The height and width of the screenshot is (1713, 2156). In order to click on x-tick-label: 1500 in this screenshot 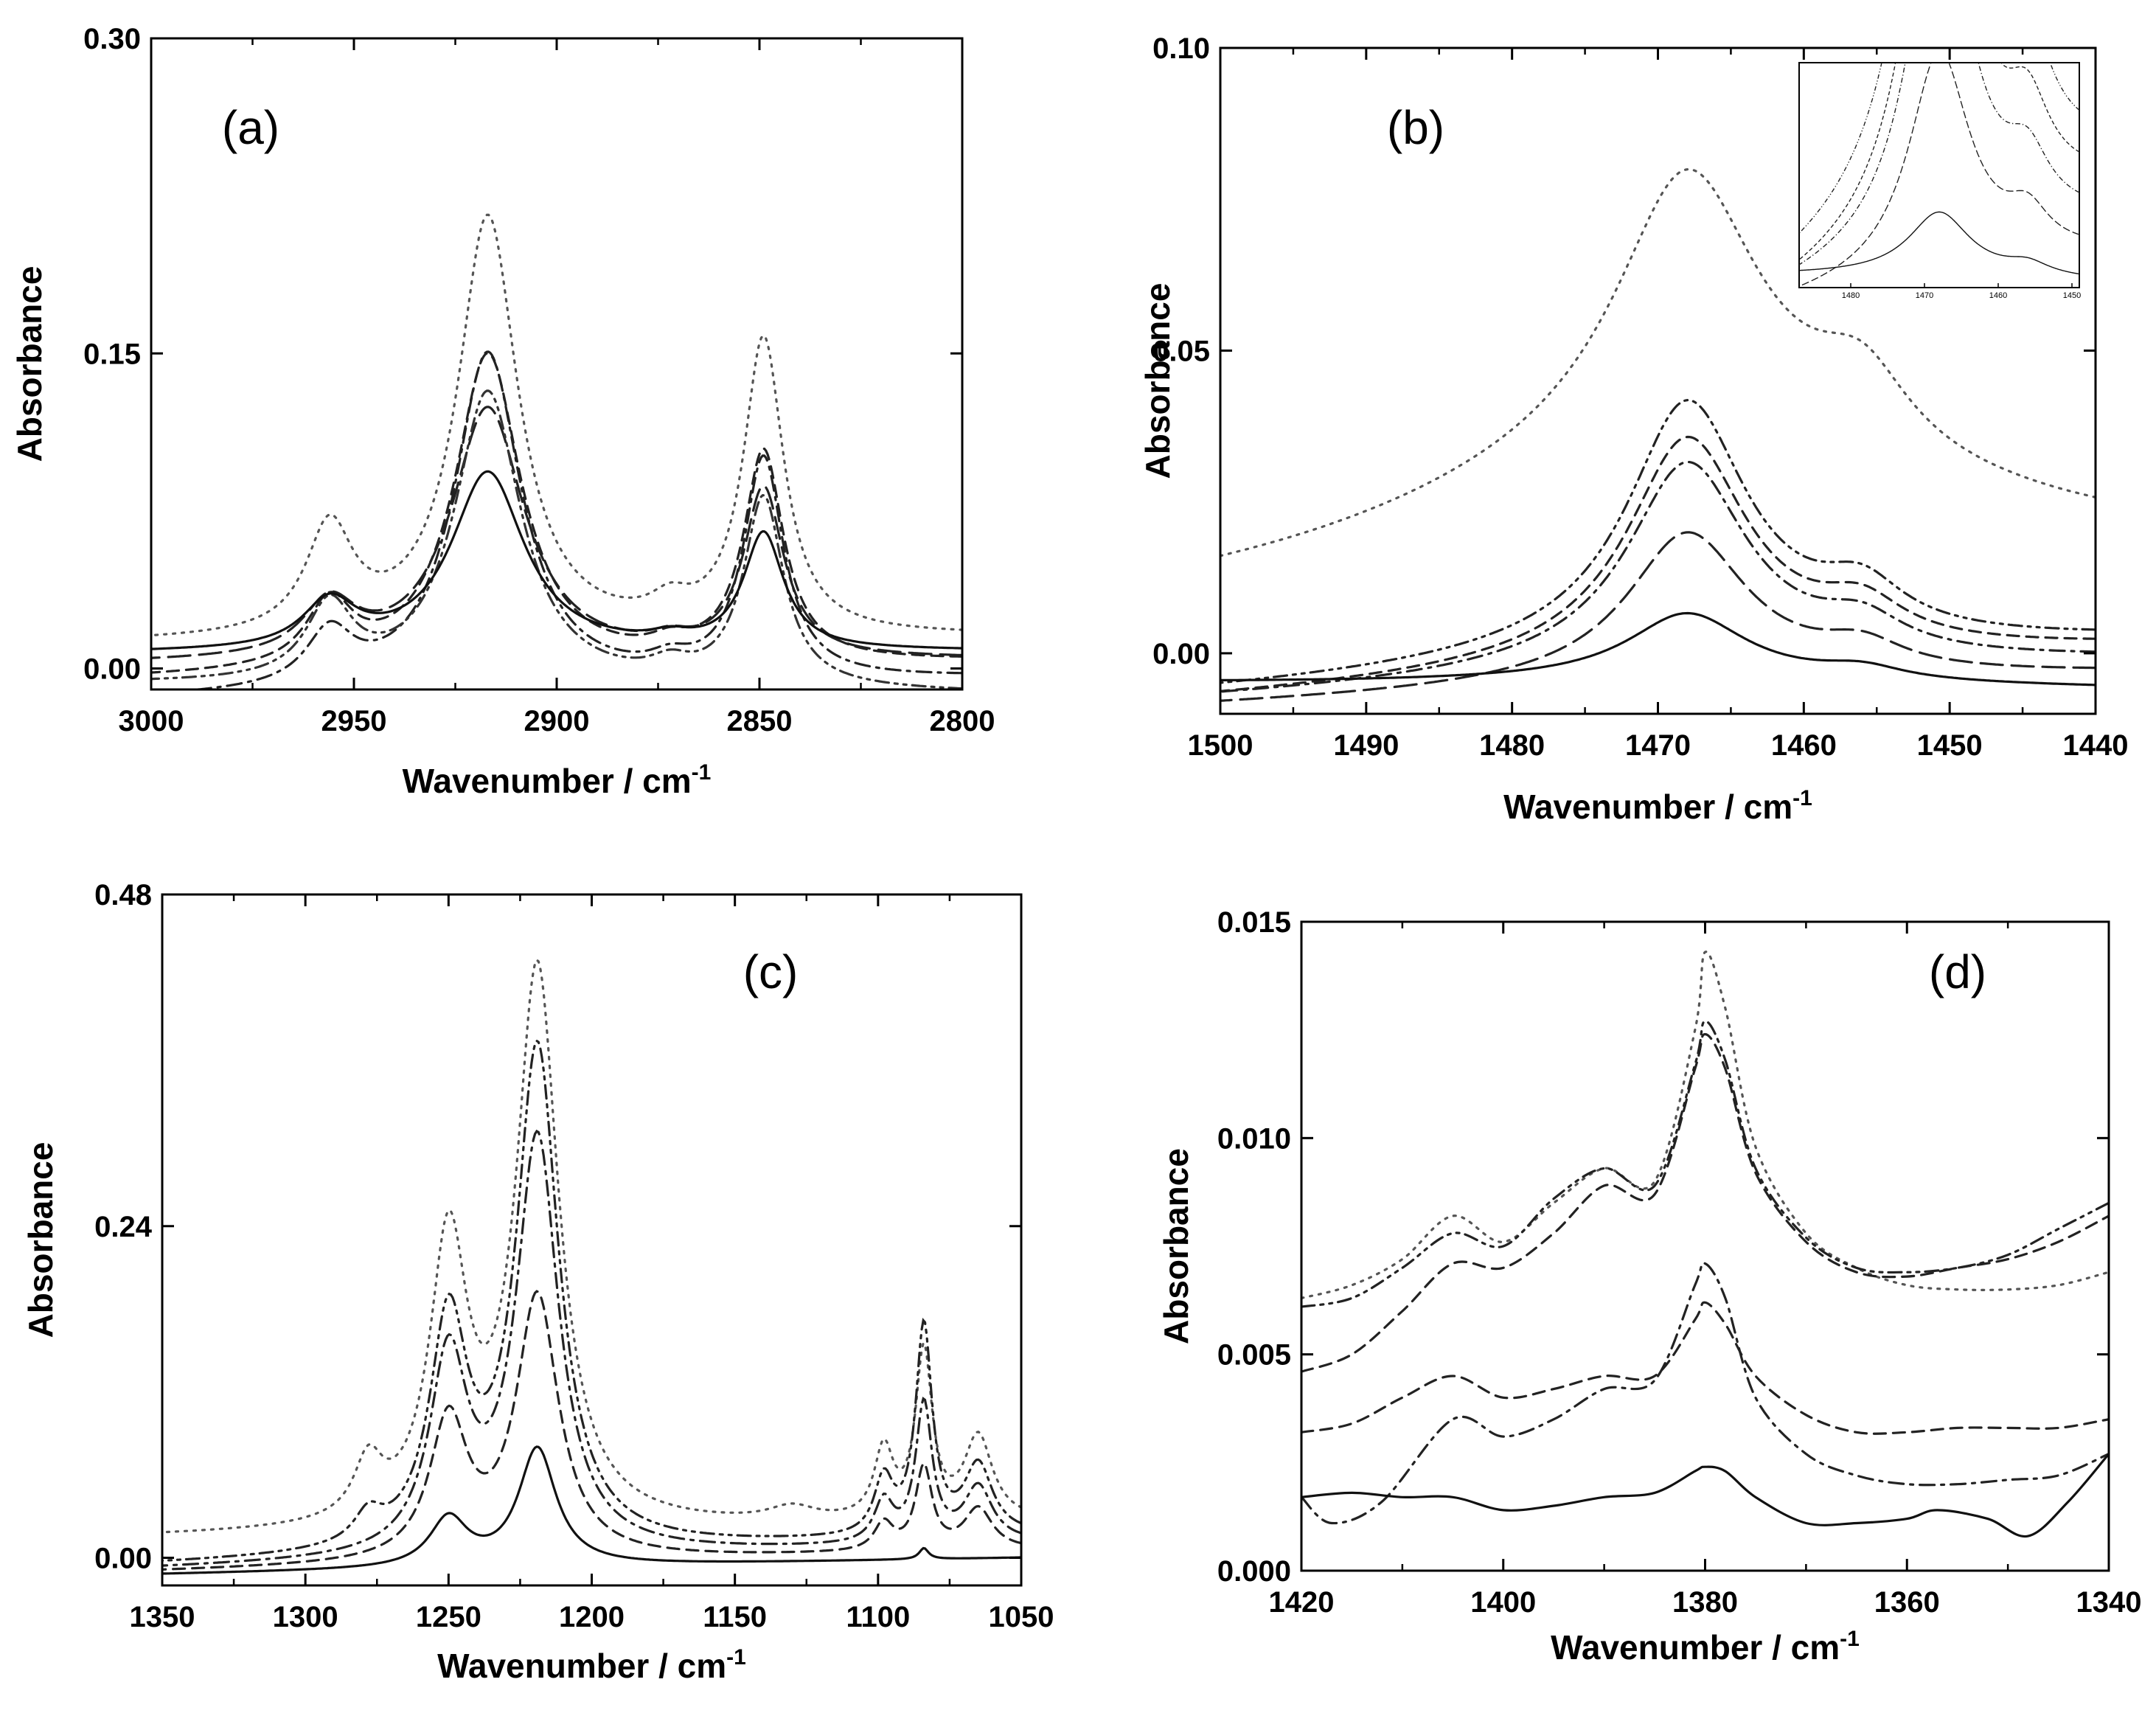, I will do `click(1220, 745)`.